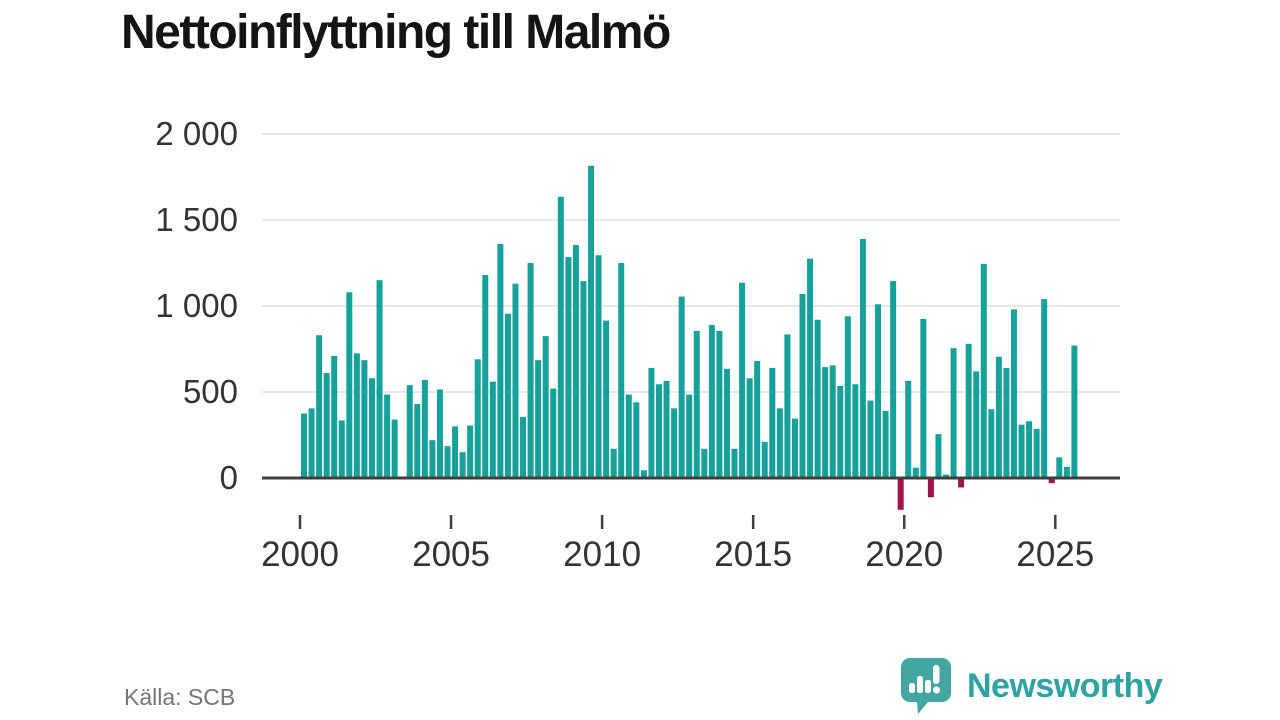 The height and width of the screenshot is (720, 1280). I want to click on bar-2006-Q3, so click(500, 361).